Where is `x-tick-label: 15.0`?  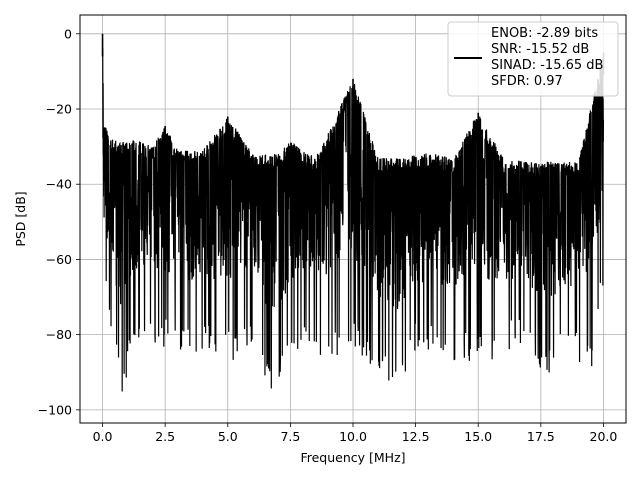
x-tick-label: 15.0 is located at coordinates (478, 436).